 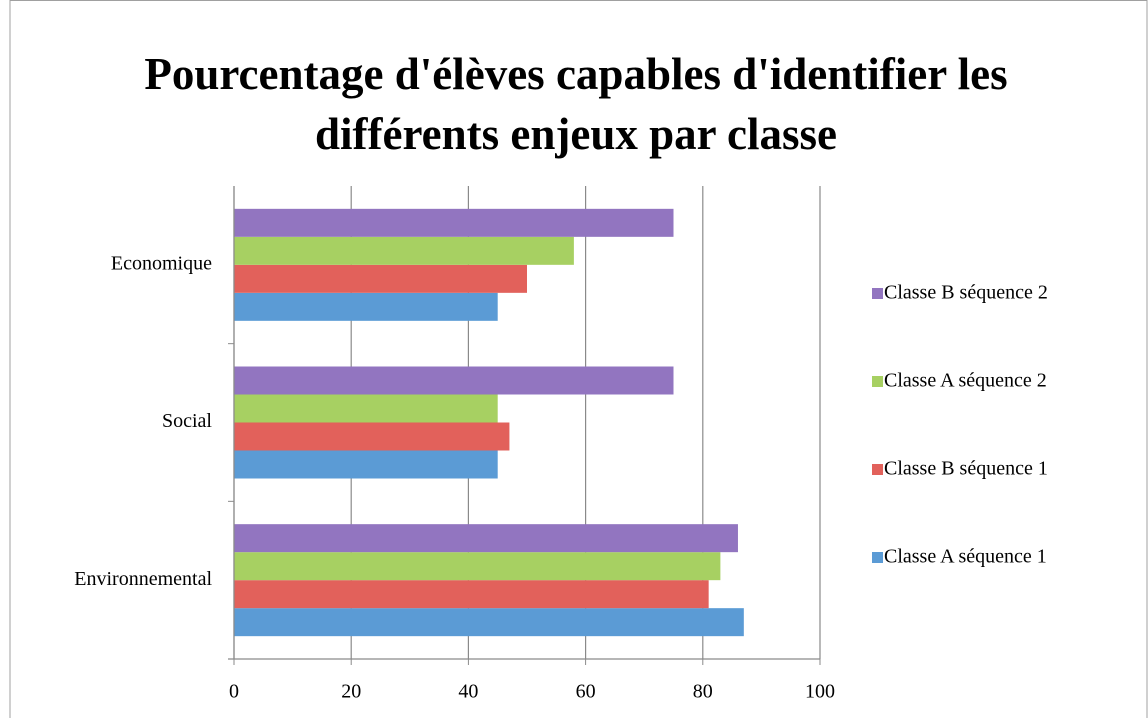 I want to click on x-tick-label: 20, so click(x=351, y=692).